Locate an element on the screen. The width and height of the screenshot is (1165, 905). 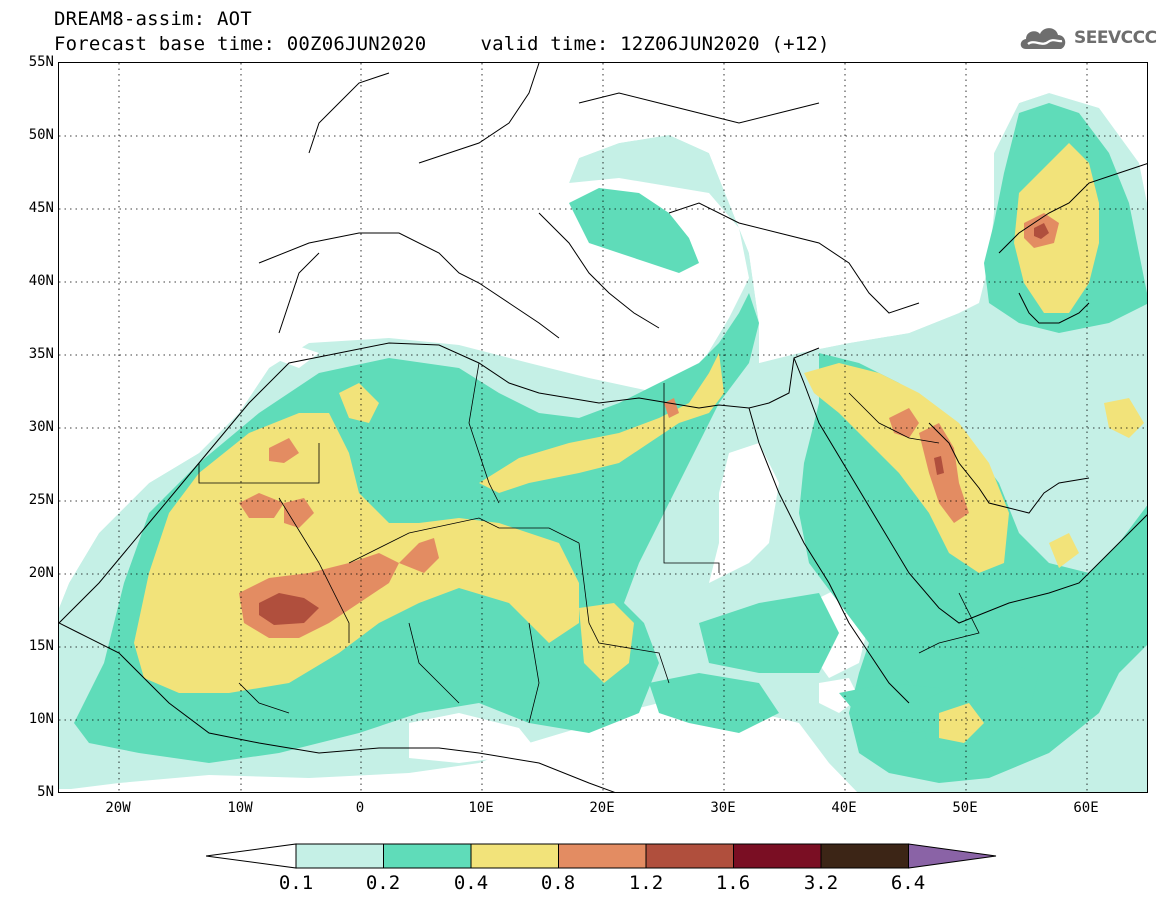
lon-label: 60E is located at coordinates (1086, 808).